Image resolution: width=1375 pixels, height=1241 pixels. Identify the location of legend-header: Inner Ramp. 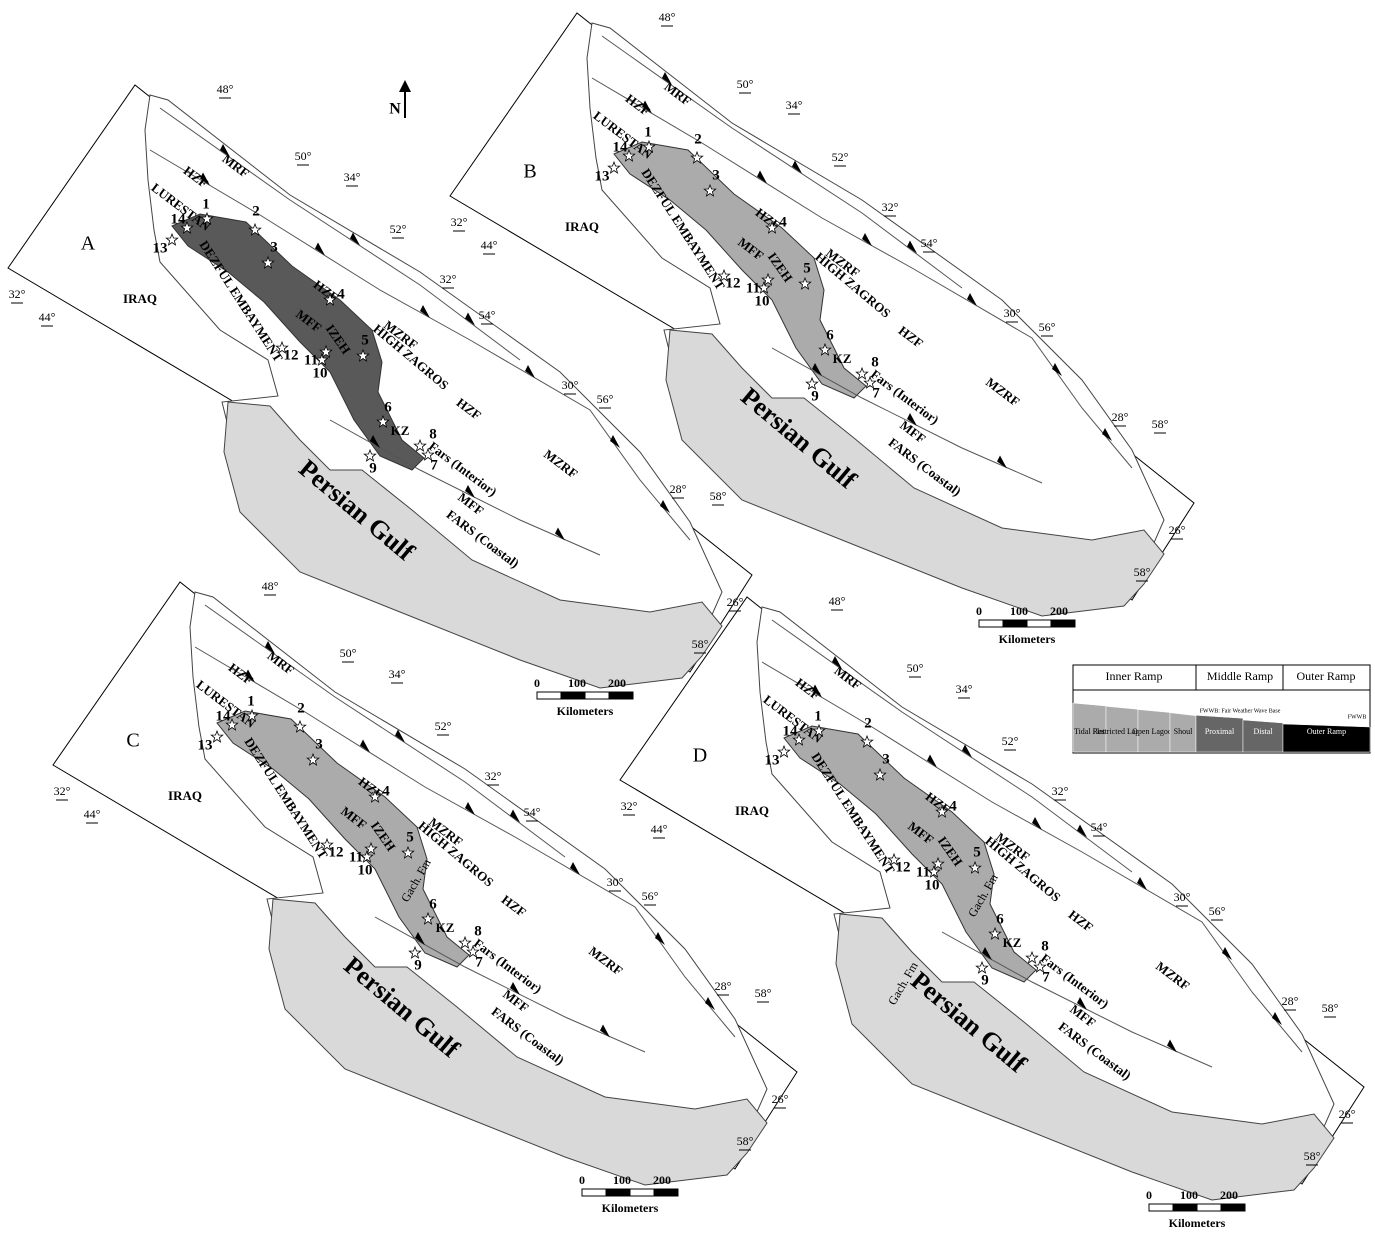
(1134, 676).